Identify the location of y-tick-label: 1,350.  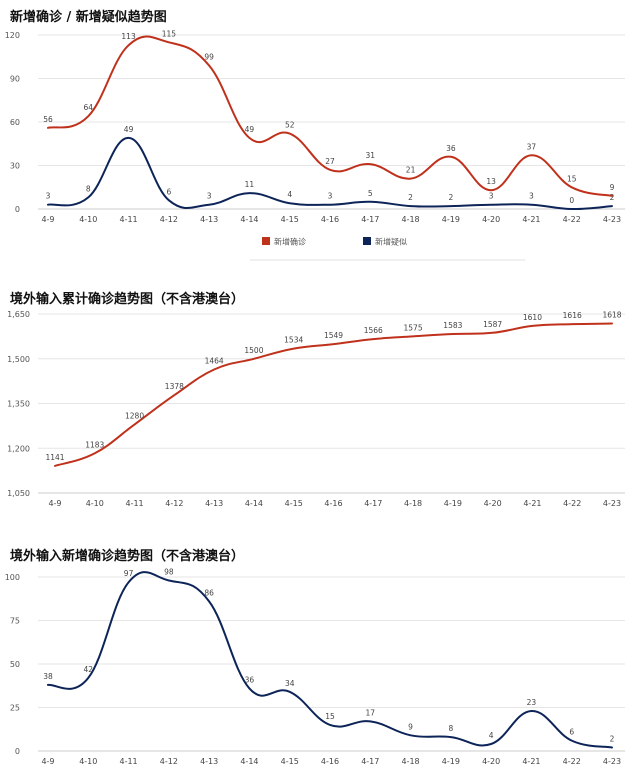
(18, 404).